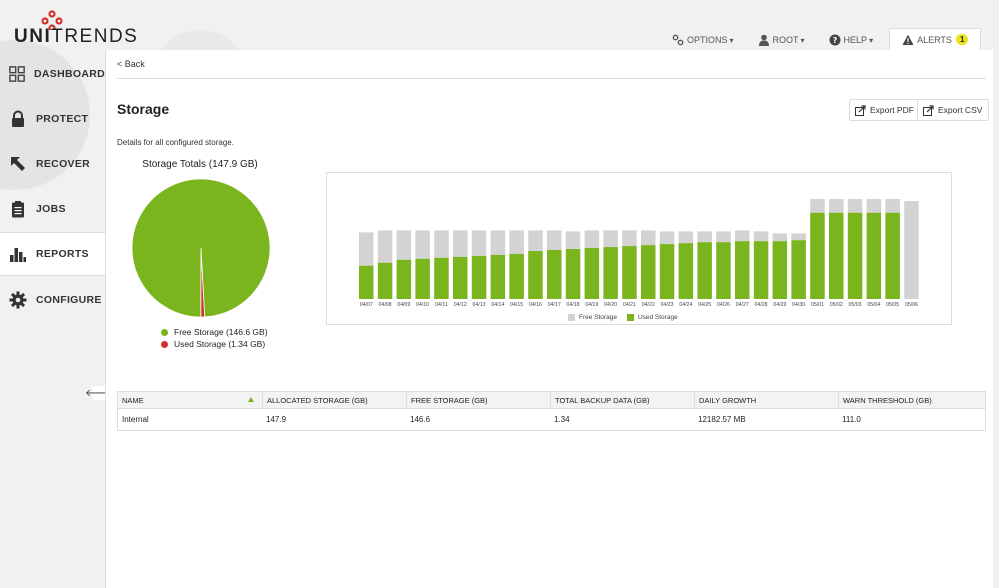  Describe the element at coordinates (855, 40) in the screenshot. I see `help-label: HELP` at that location.